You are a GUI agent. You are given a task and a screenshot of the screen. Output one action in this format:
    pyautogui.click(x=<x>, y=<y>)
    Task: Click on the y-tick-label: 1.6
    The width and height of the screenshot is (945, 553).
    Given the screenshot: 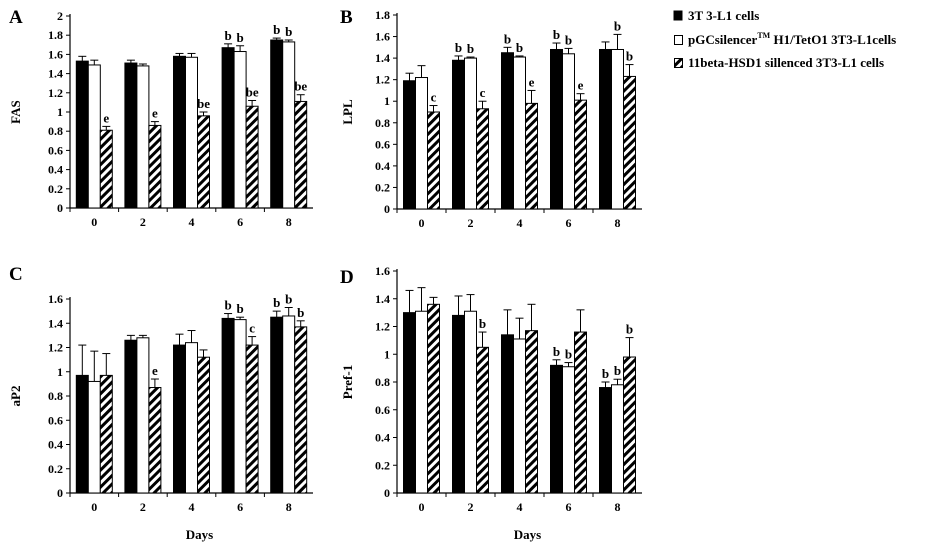 What is the action you would take?
    pyautogui.click(x=55, y=54)
    